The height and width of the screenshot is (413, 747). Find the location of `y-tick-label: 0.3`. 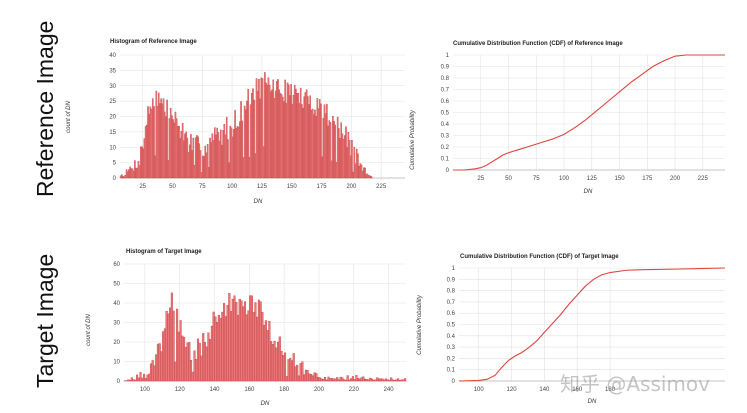

y-tick-label: 0.3 is located at coordinates (445, 137).